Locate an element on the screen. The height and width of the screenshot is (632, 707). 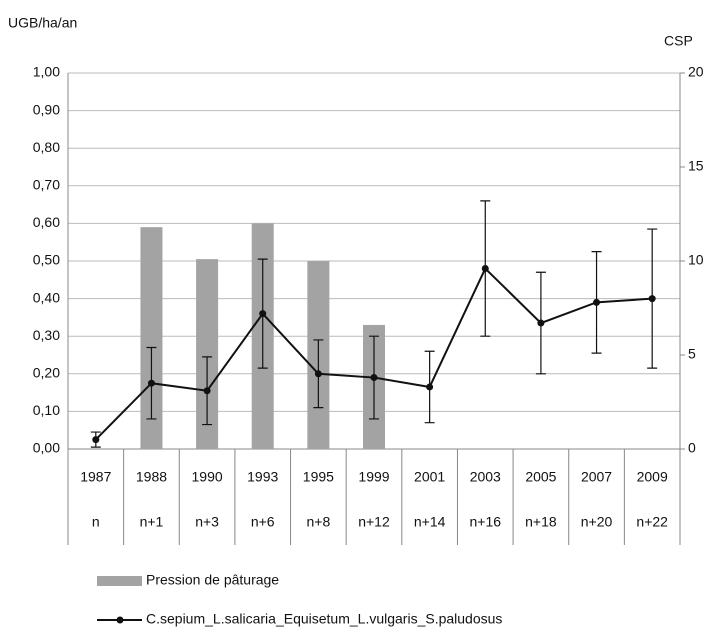
x-tick-label: 1993 is located at coordinates (262, 477).